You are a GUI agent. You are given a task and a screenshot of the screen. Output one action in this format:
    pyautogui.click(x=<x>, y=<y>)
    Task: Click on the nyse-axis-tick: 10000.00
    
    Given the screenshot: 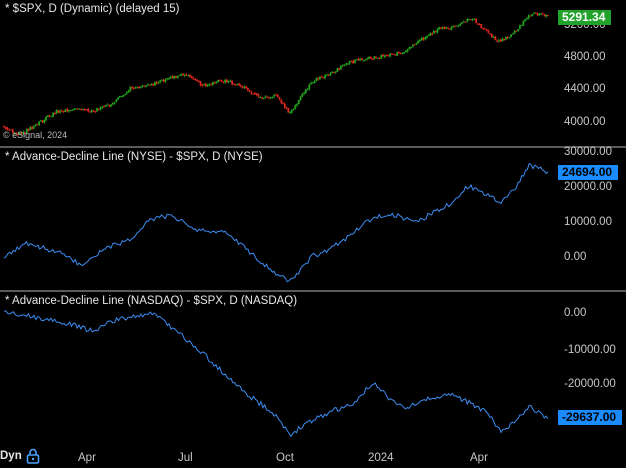 What is the action you would take?
    pyautogui.click(x=588, y=222)
    